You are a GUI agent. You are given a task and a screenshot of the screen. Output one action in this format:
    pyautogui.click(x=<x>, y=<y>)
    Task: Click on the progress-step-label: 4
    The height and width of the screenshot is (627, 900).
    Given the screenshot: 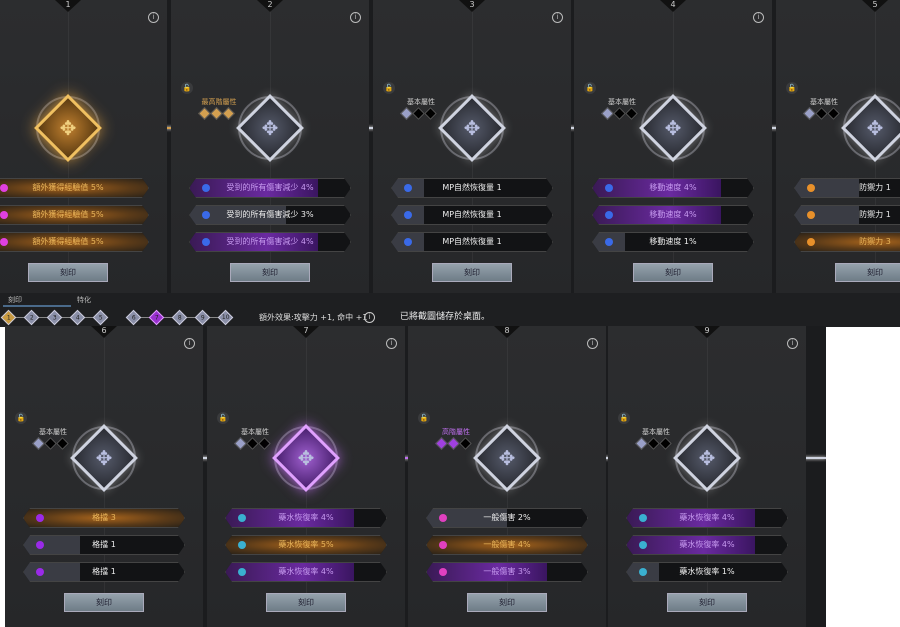 What is the action you would take?
    pyautogui.click(x=77, y=317)
    